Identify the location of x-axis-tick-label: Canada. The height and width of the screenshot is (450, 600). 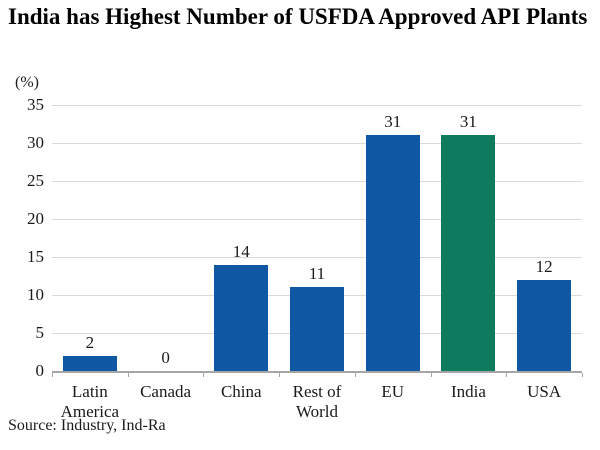
(166, 391).